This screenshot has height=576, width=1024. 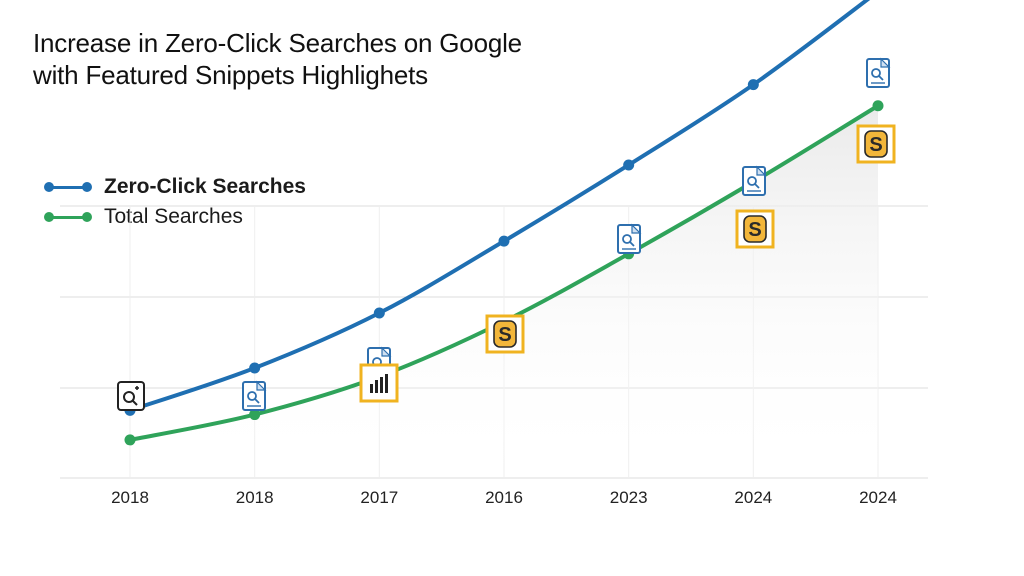 I want to click on legend-swatch-zero-click, so click(x=68, y=187).